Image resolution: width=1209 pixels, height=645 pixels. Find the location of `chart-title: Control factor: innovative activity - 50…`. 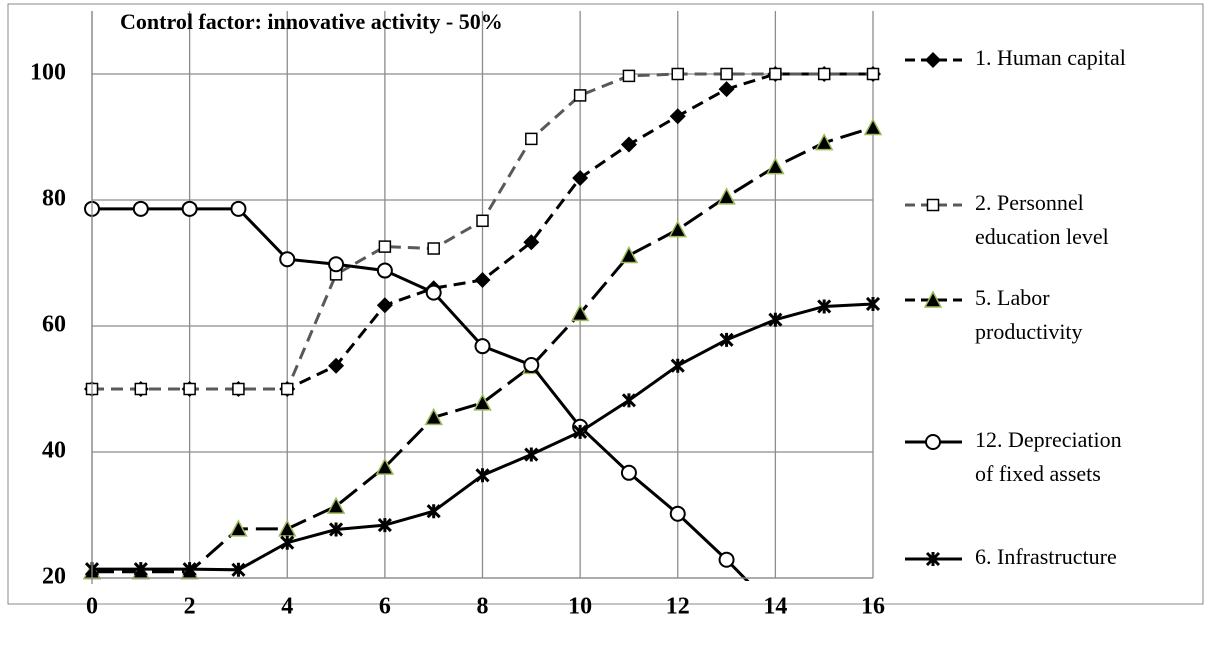

chart-title: Control factor: innovative activity - 50… is located at coordinates (311, 21).